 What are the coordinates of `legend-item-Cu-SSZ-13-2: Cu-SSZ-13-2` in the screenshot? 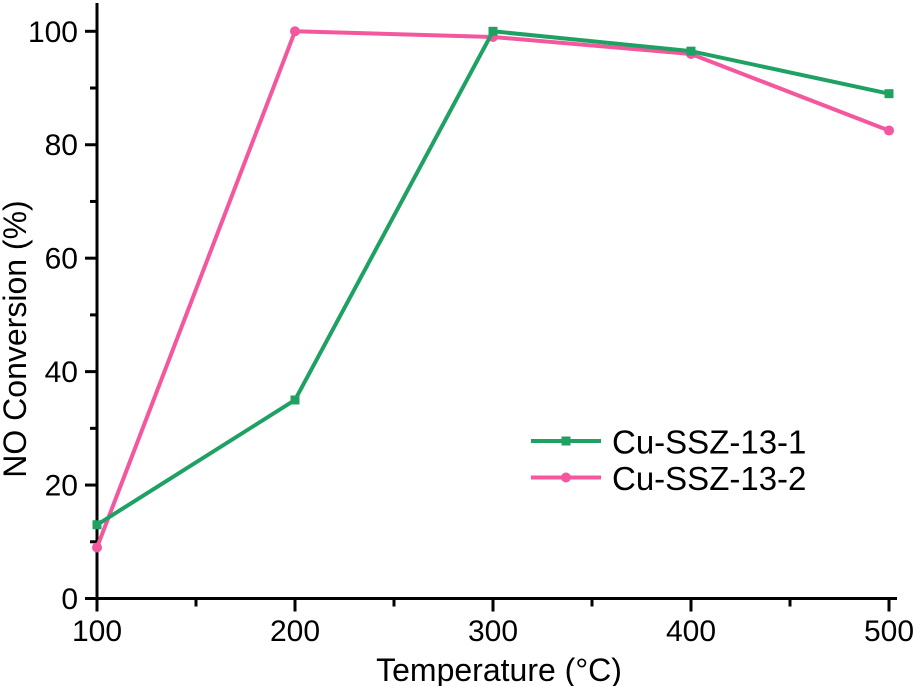 It's located at (668, 478).